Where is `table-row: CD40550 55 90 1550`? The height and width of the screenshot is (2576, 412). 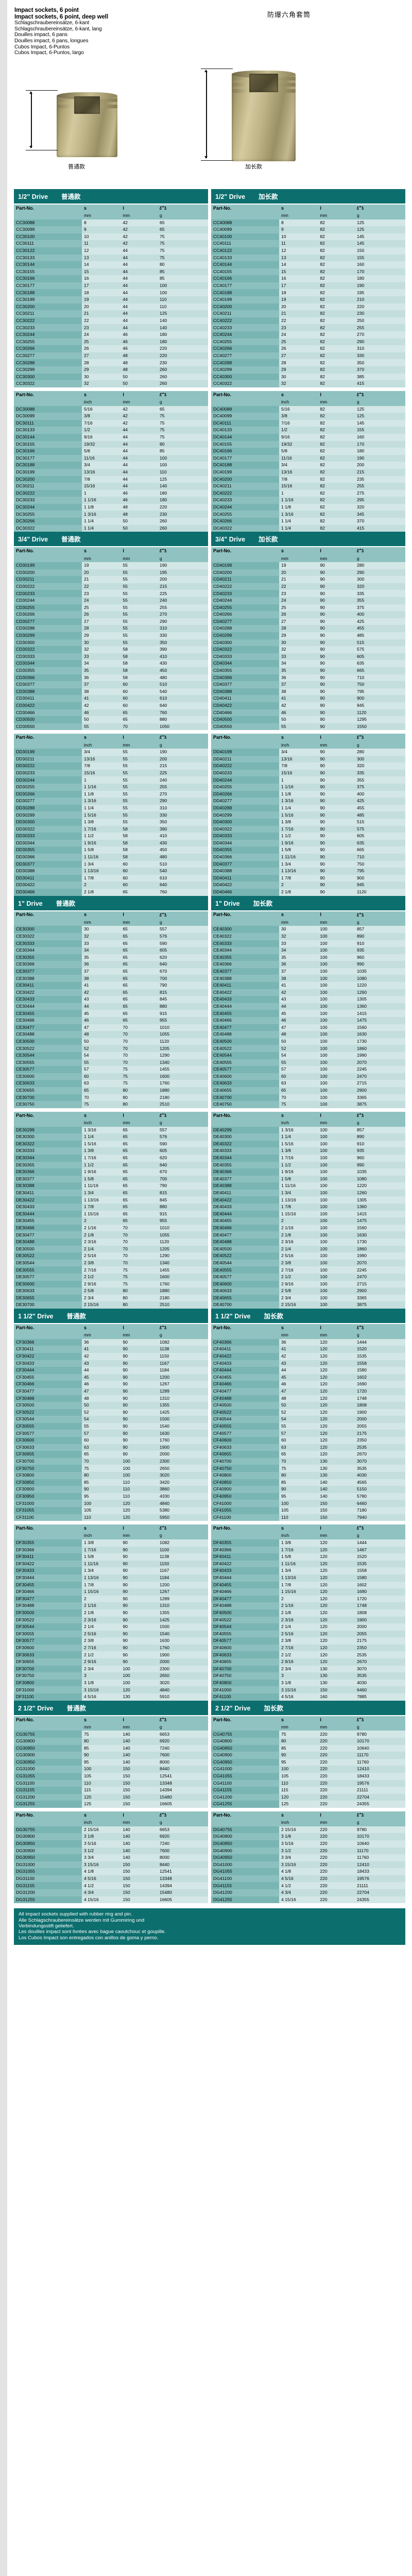
table-row: CD40550 55 90 1550 is located at coordinates (308, 727).